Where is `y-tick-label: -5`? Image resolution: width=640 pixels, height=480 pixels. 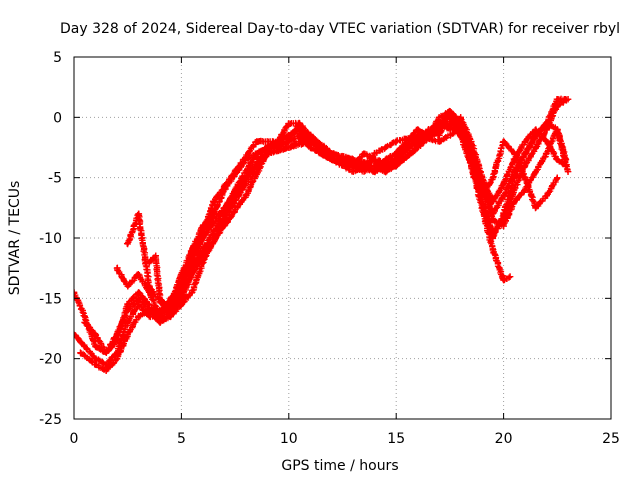 y-tick-label: -5 is located at coordinates (55, 179).